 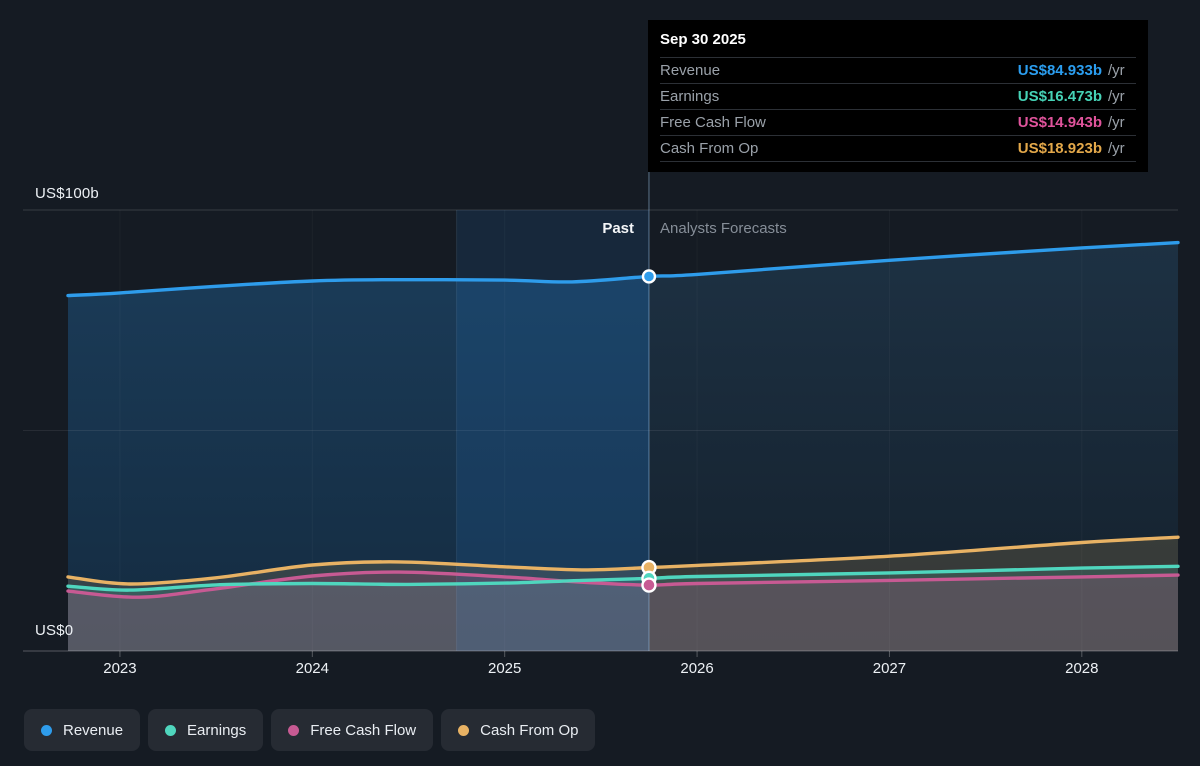 I want to click on tooltip-value: US$14.943b, so click(x=1059, y=122).